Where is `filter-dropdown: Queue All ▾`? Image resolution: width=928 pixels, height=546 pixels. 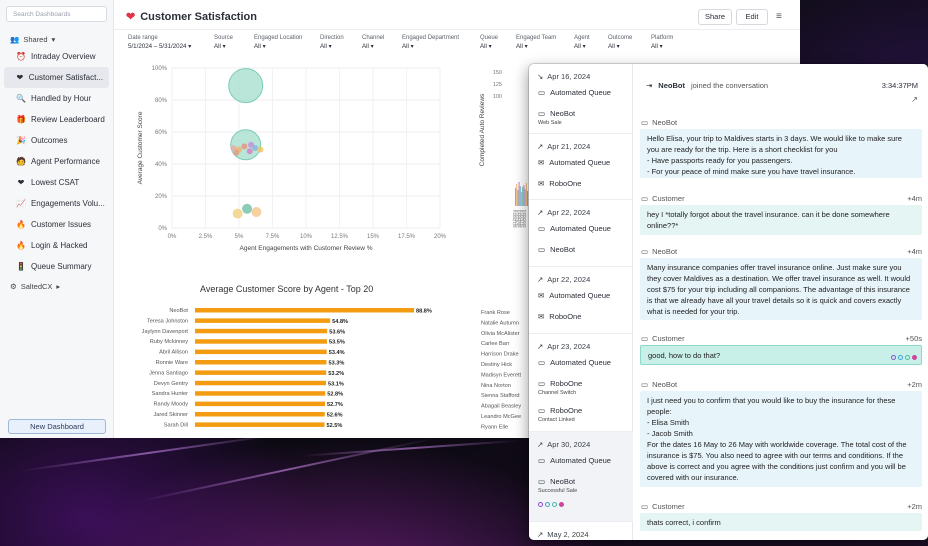 filter-dropdown: Queue All ▾ is located at coordinates (489, 42).